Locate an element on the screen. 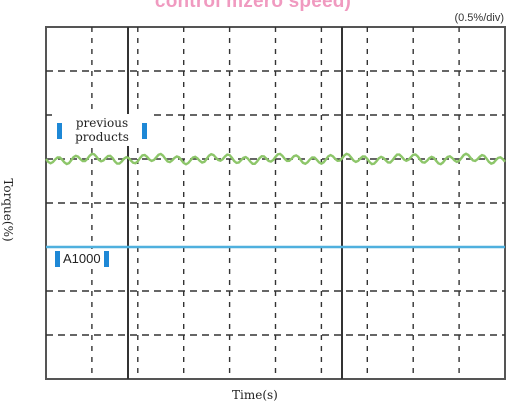  legend-a1000-label: A1000 is located at coordinates (82, 258).